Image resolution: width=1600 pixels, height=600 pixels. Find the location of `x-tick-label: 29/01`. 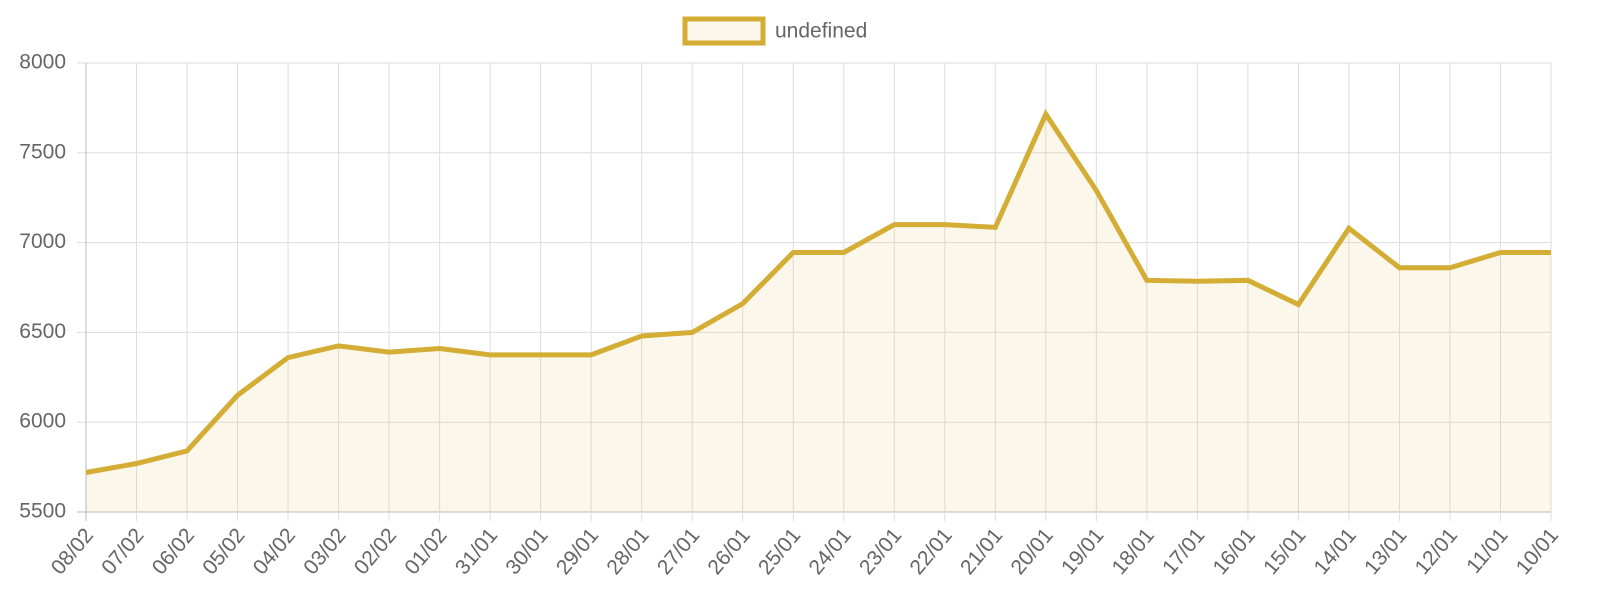

x-tick-label: 29/01 is located at coordinates (577, 551).